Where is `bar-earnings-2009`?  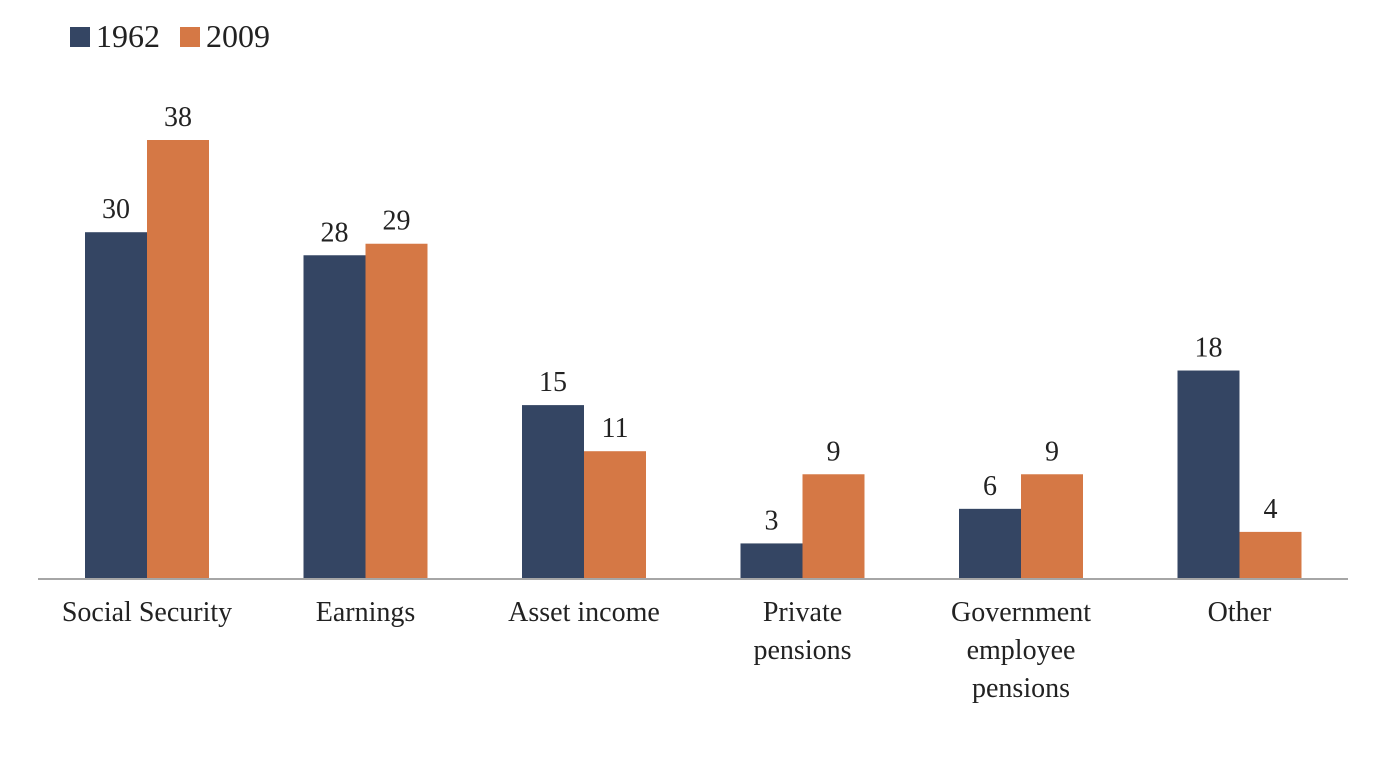 bar-earnings-2009 is located at coordinates (396, 410).